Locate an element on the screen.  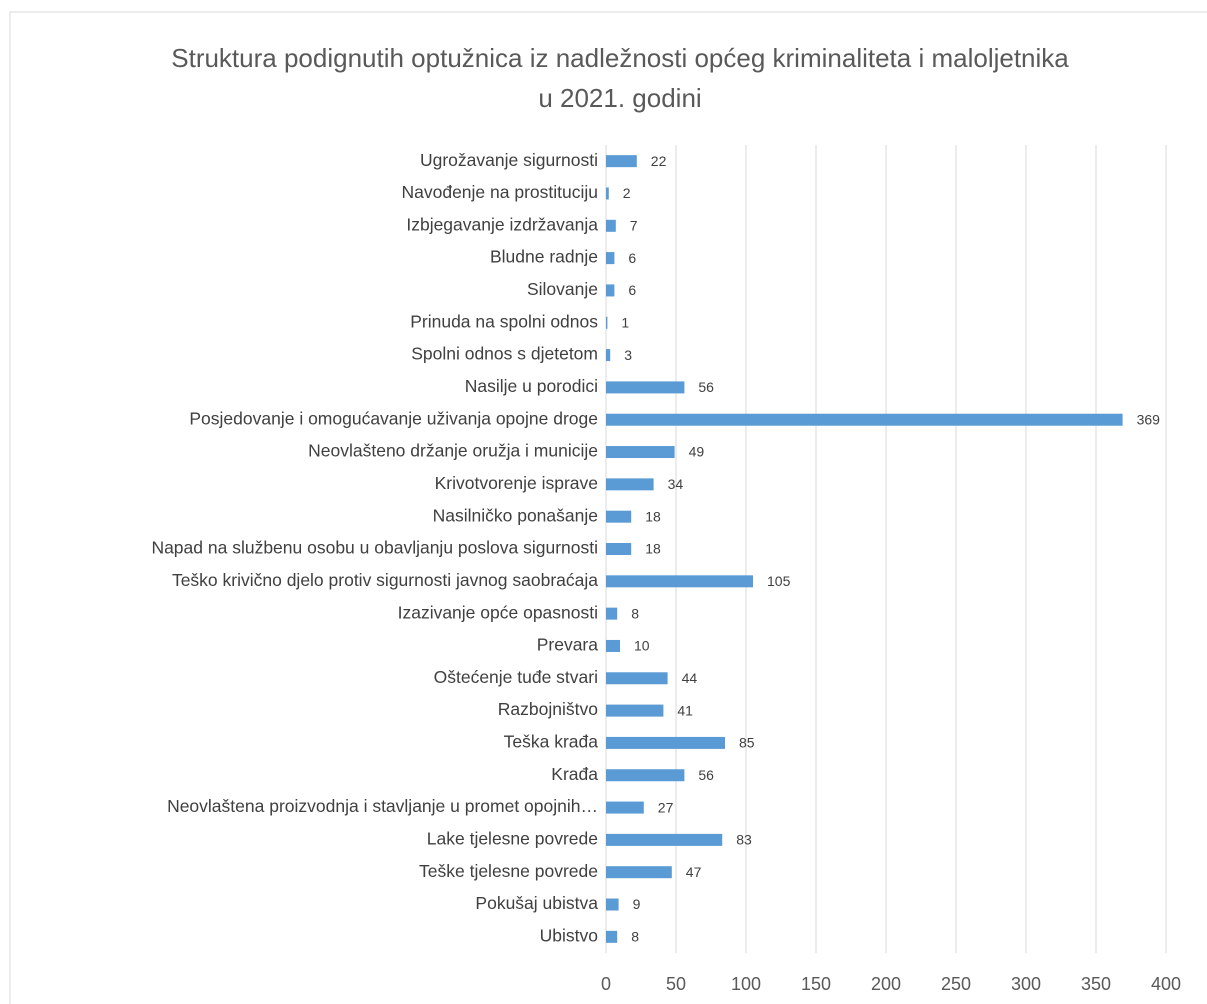
data-label: 105 is located at coordinates (779, 581).